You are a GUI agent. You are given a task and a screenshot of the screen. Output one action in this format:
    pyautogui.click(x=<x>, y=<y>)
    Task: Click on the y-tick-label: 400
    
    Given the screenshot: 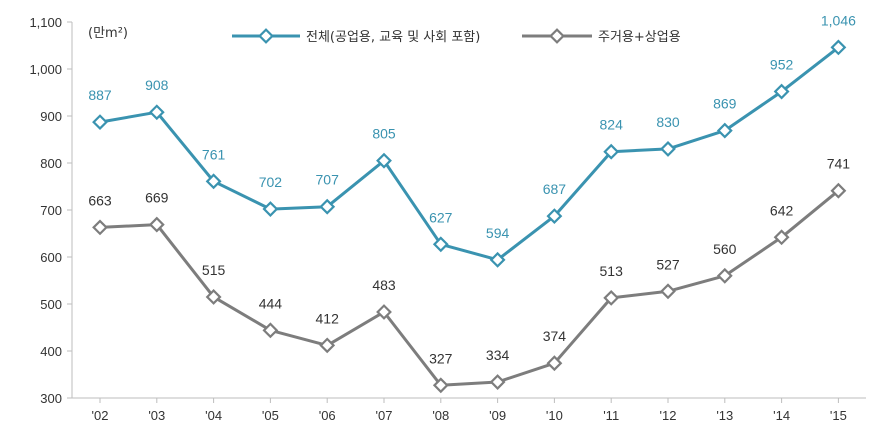 What is the action you would take?
    pyautogui.click(x=51, y=351)
    